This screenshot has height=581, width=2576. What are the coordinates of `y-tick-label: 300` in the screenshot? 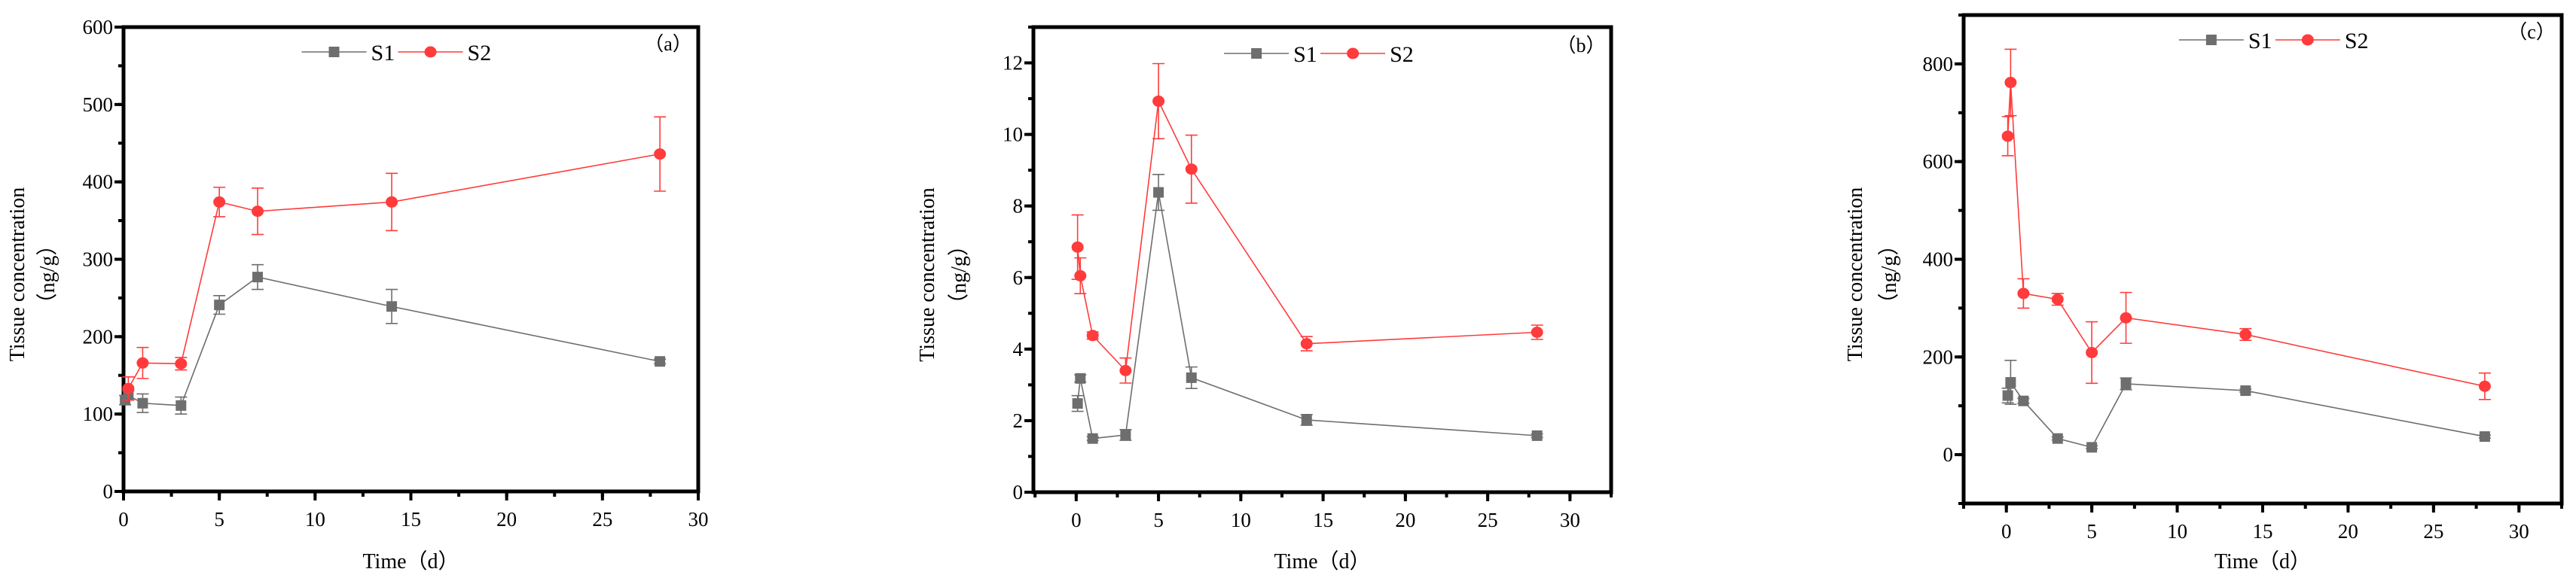 It's located at (99, 259).